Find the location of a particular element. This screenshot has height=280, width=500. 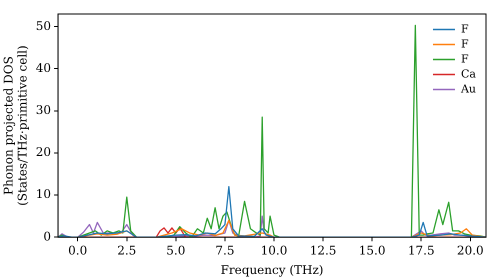

y-tick-label: 40 is located at coordinates (44, 67).